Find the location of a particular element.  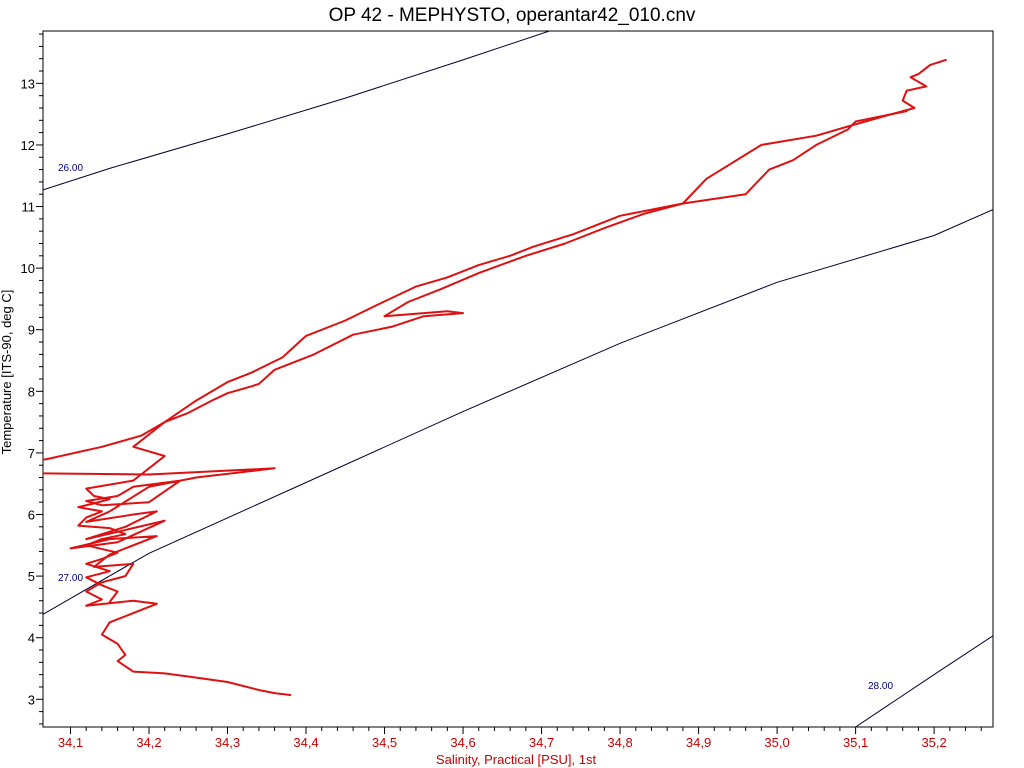

x-tick-label: 35,0 is located at coordinates (776, 742).